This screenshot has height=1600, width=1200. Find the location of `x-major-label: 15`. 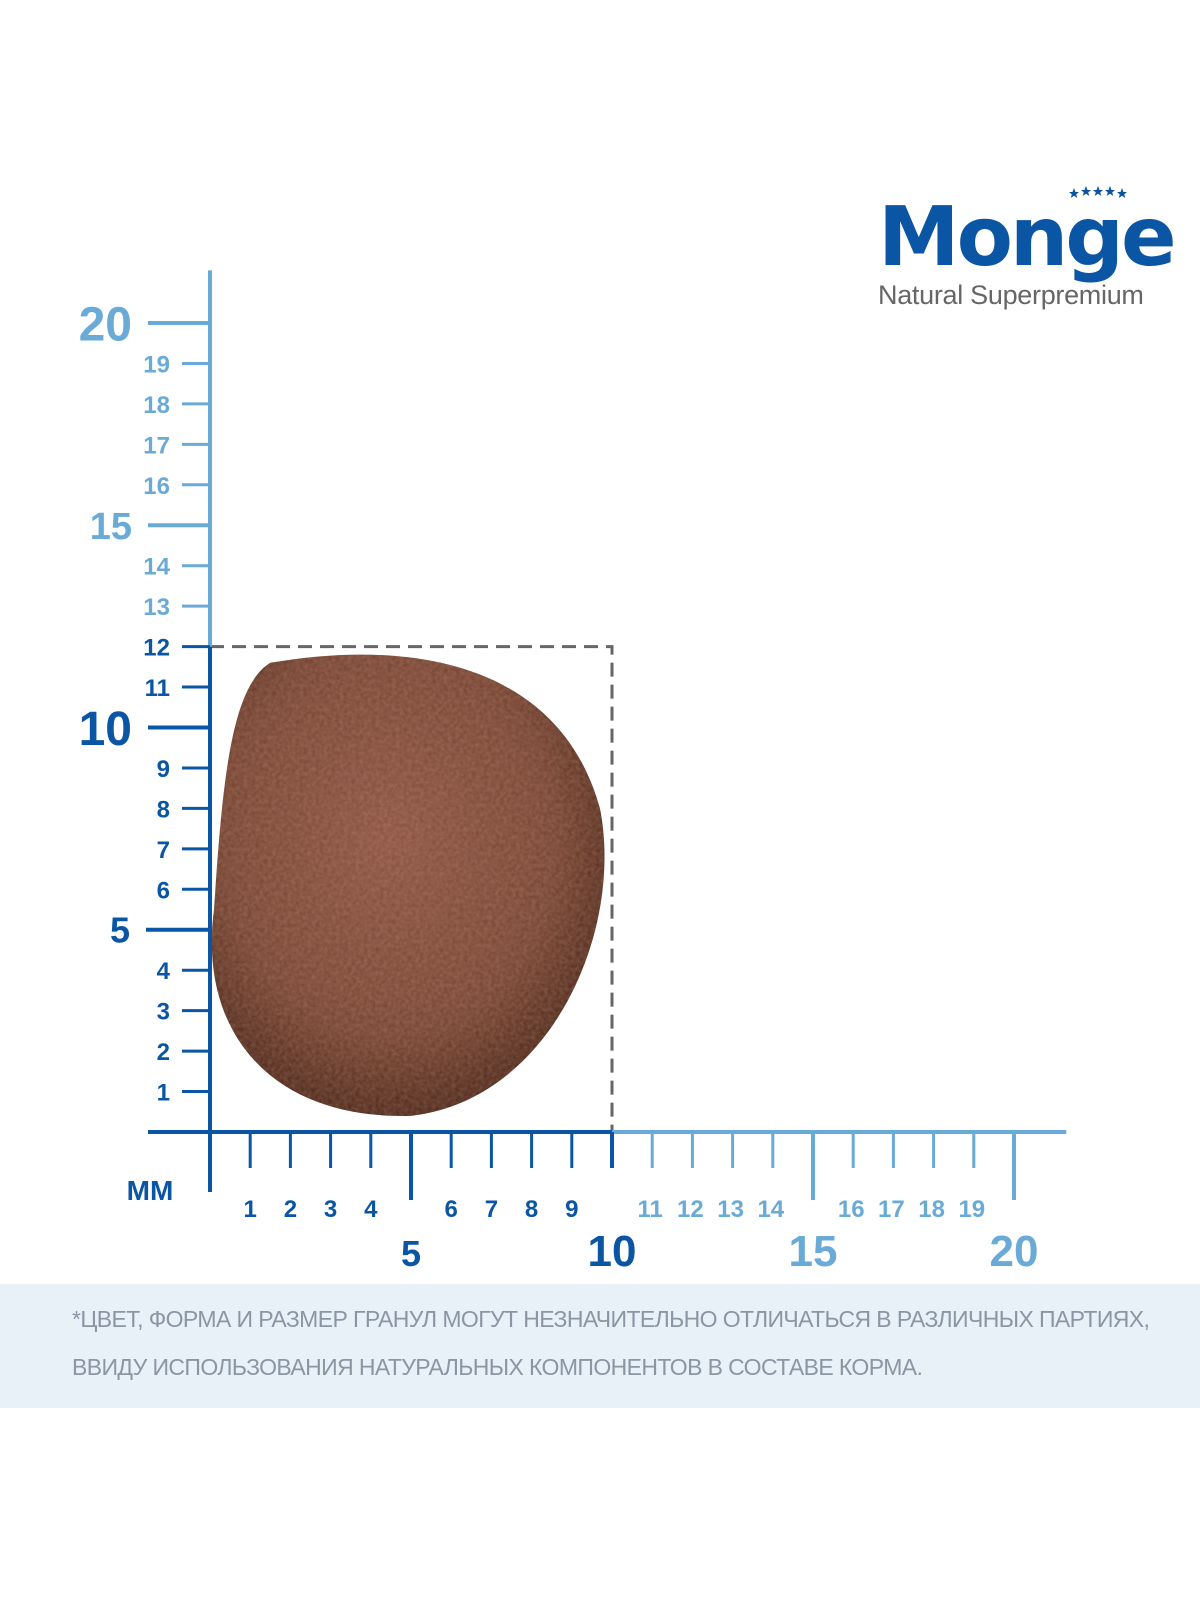

x-major-label: 15 is located at coordinates (813, 1251).